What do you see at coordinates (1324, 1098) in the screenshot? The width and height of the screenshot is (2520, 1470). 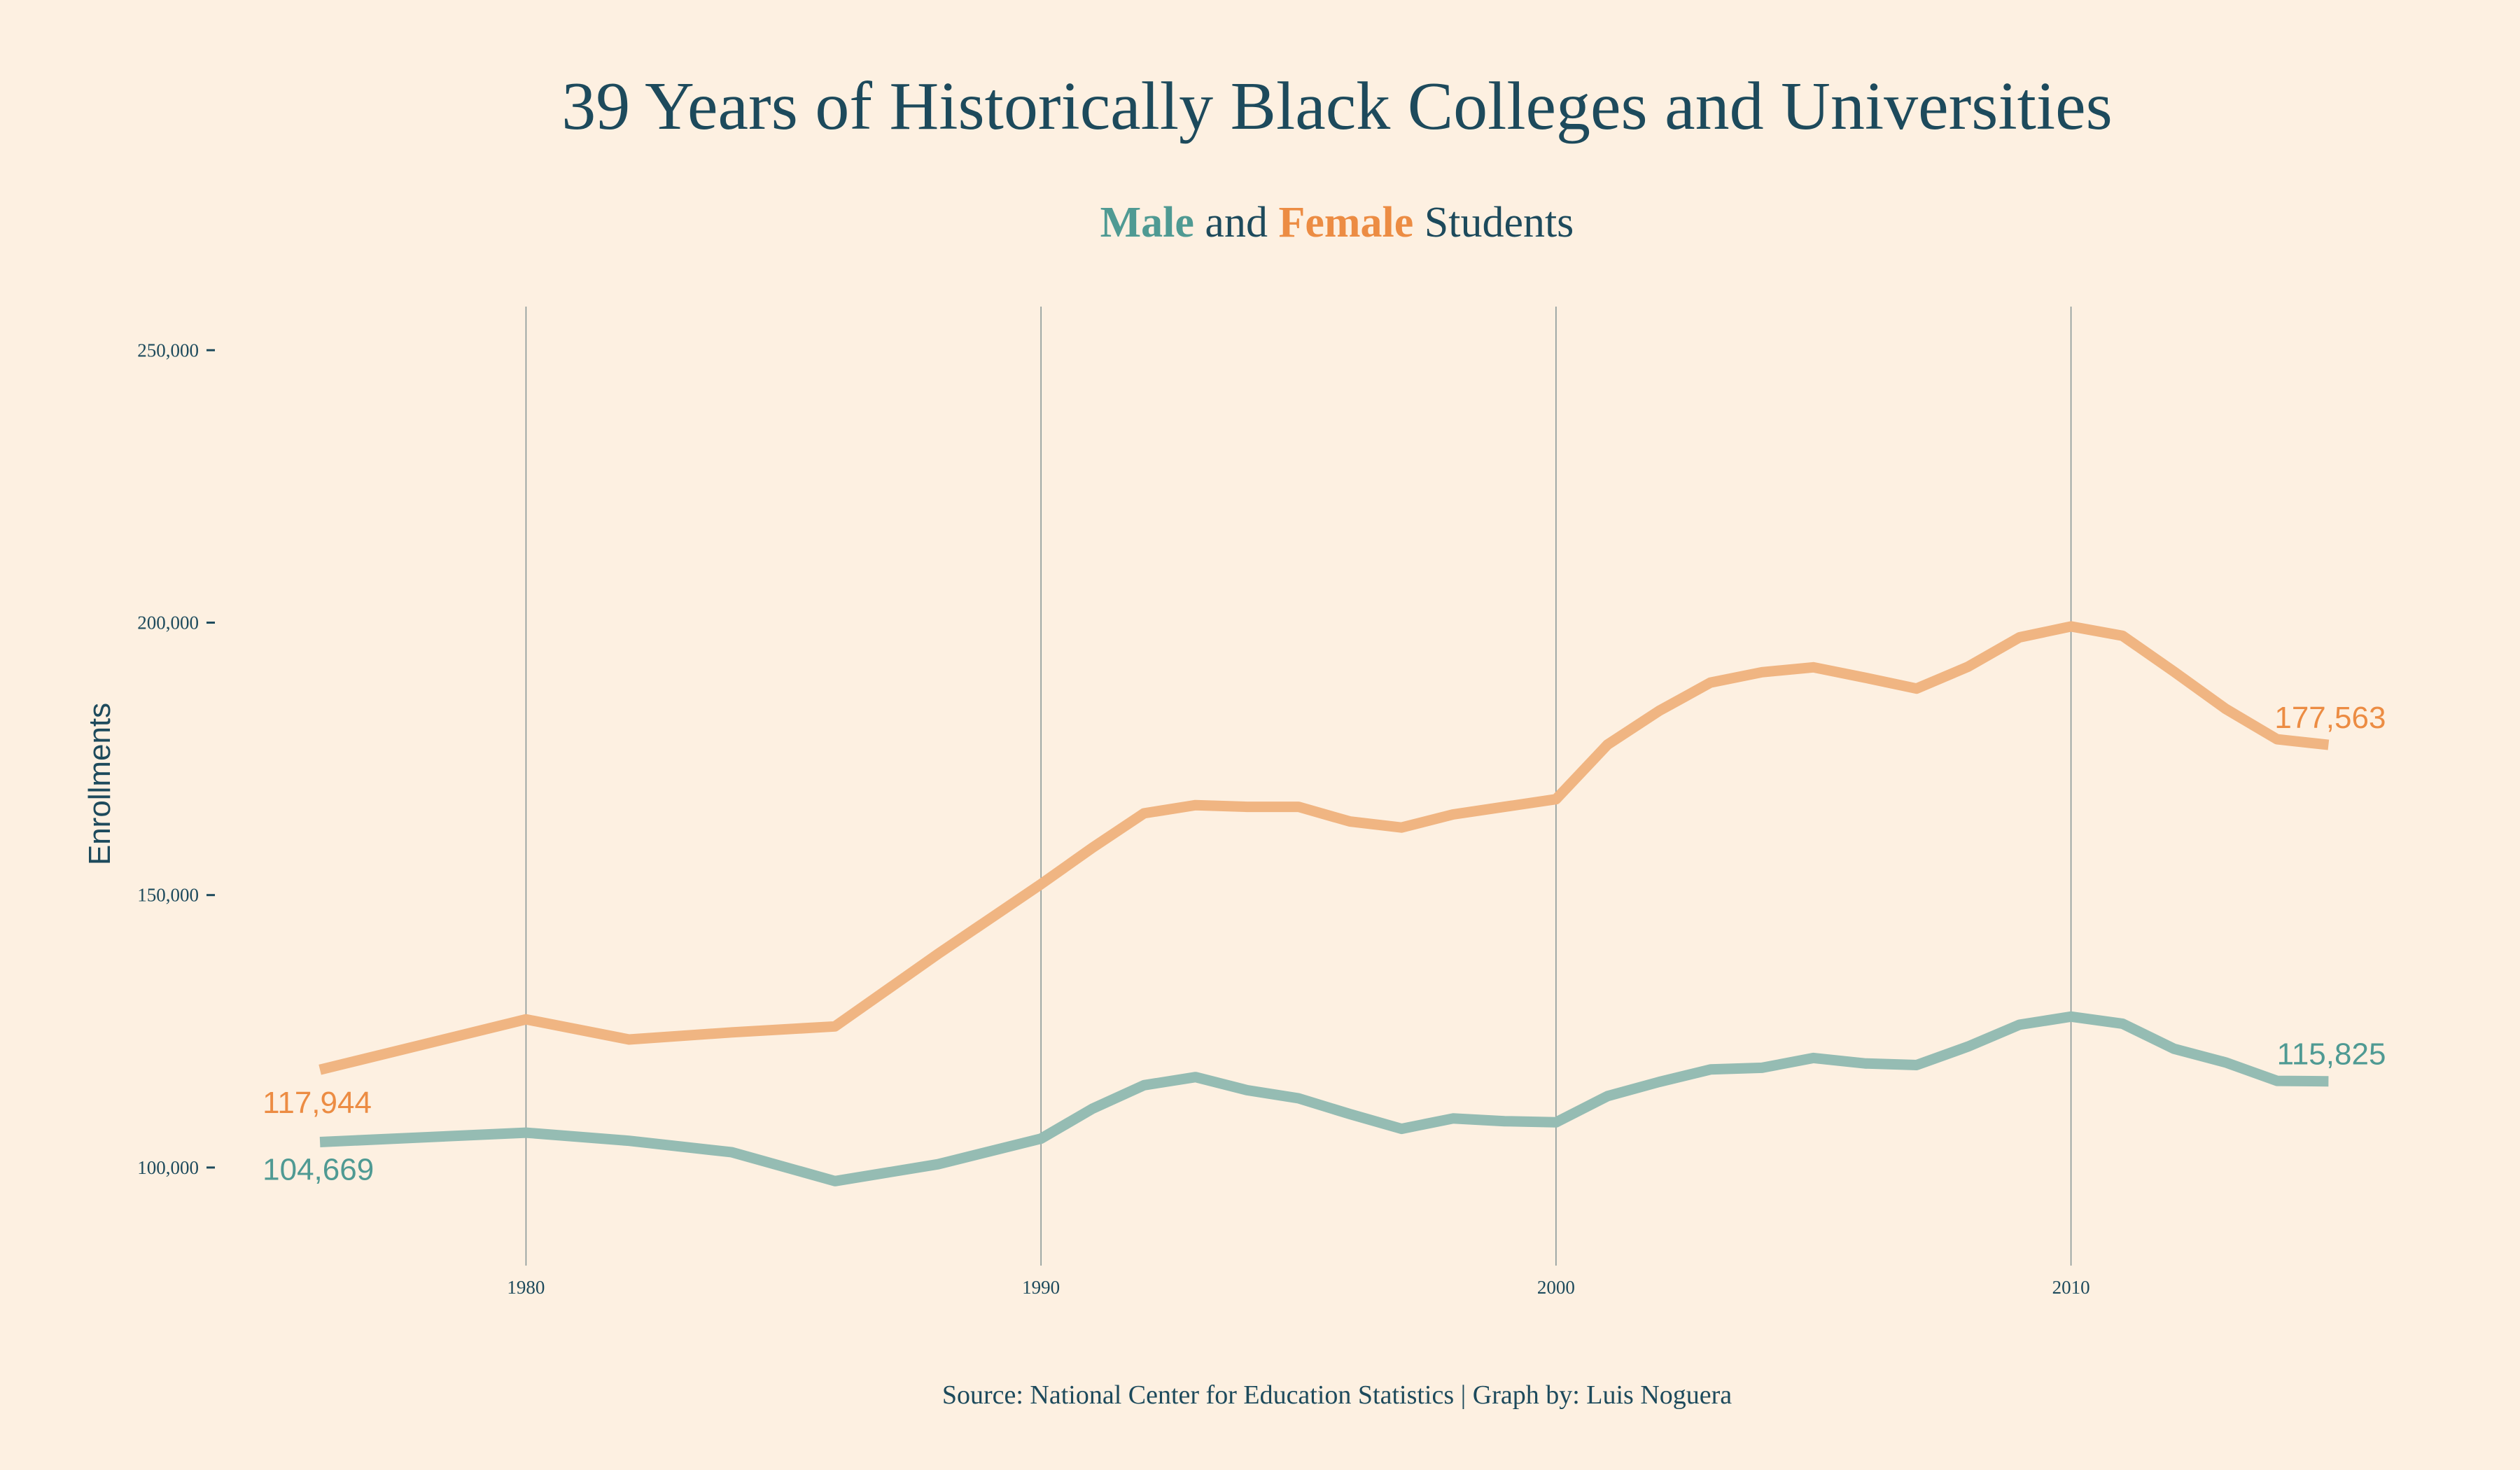 I see `series-line-male` at bounding box center [1324, 1098].